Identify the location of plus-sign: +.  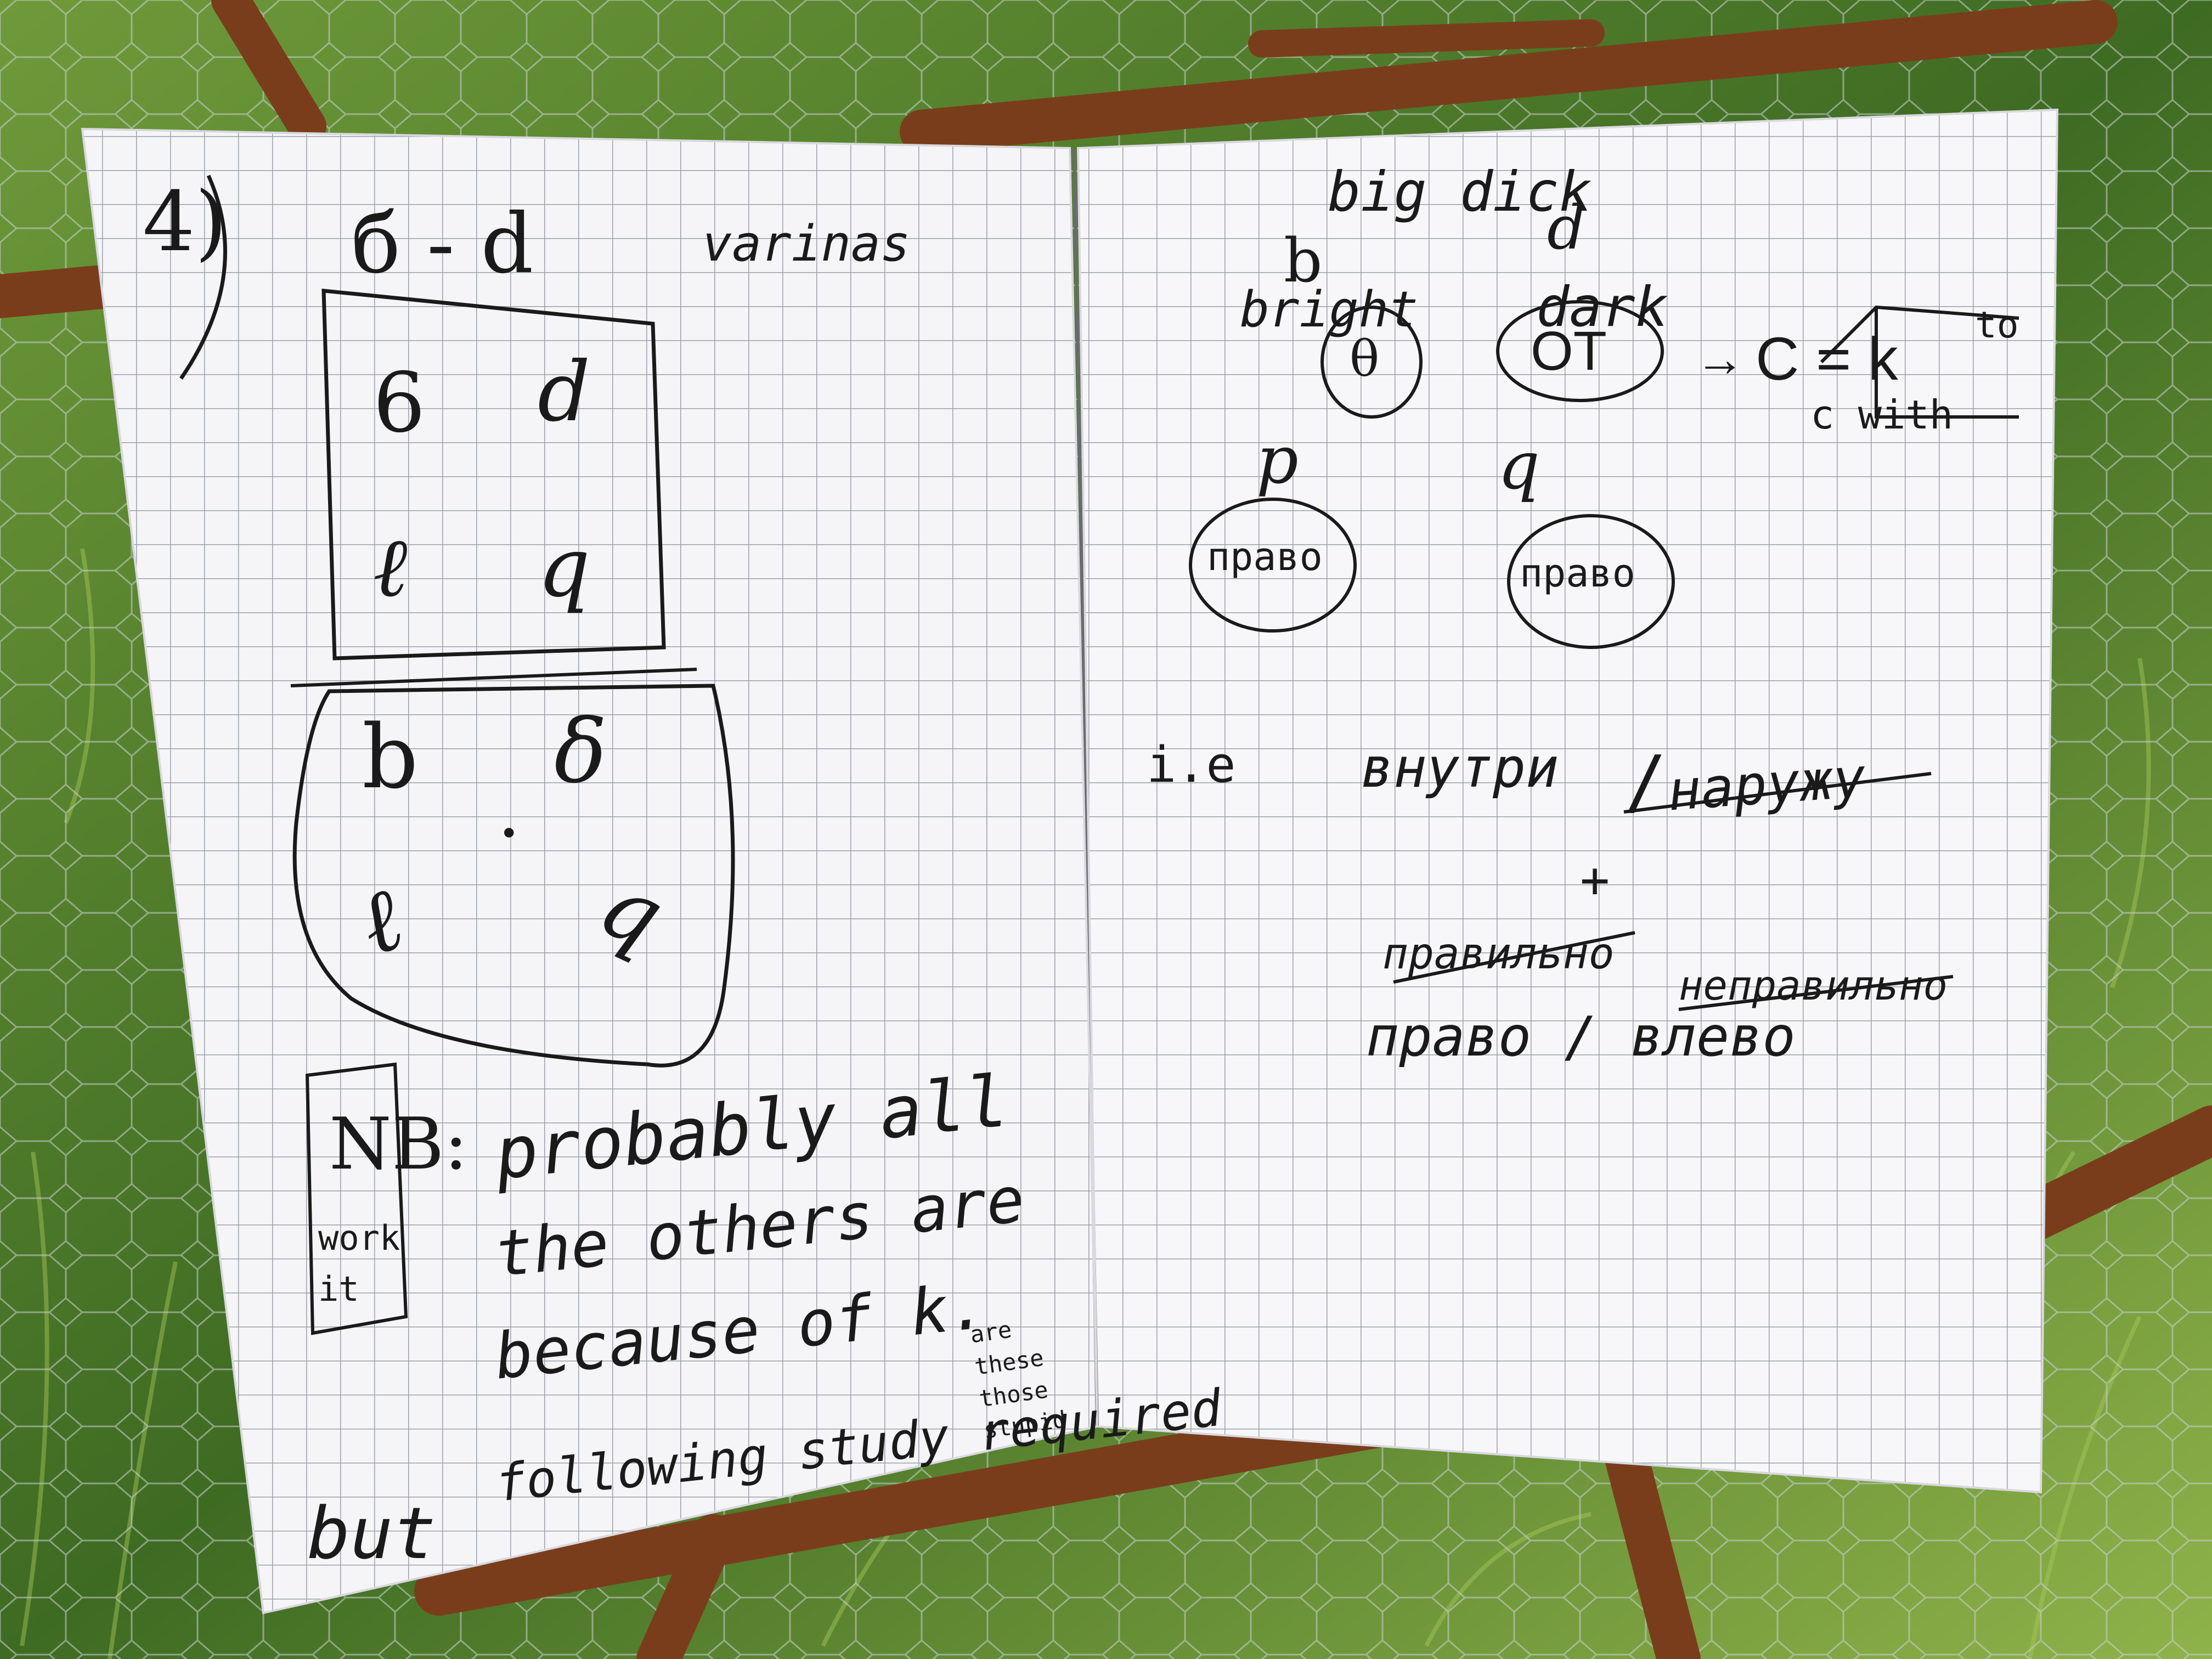
(1595, 880).